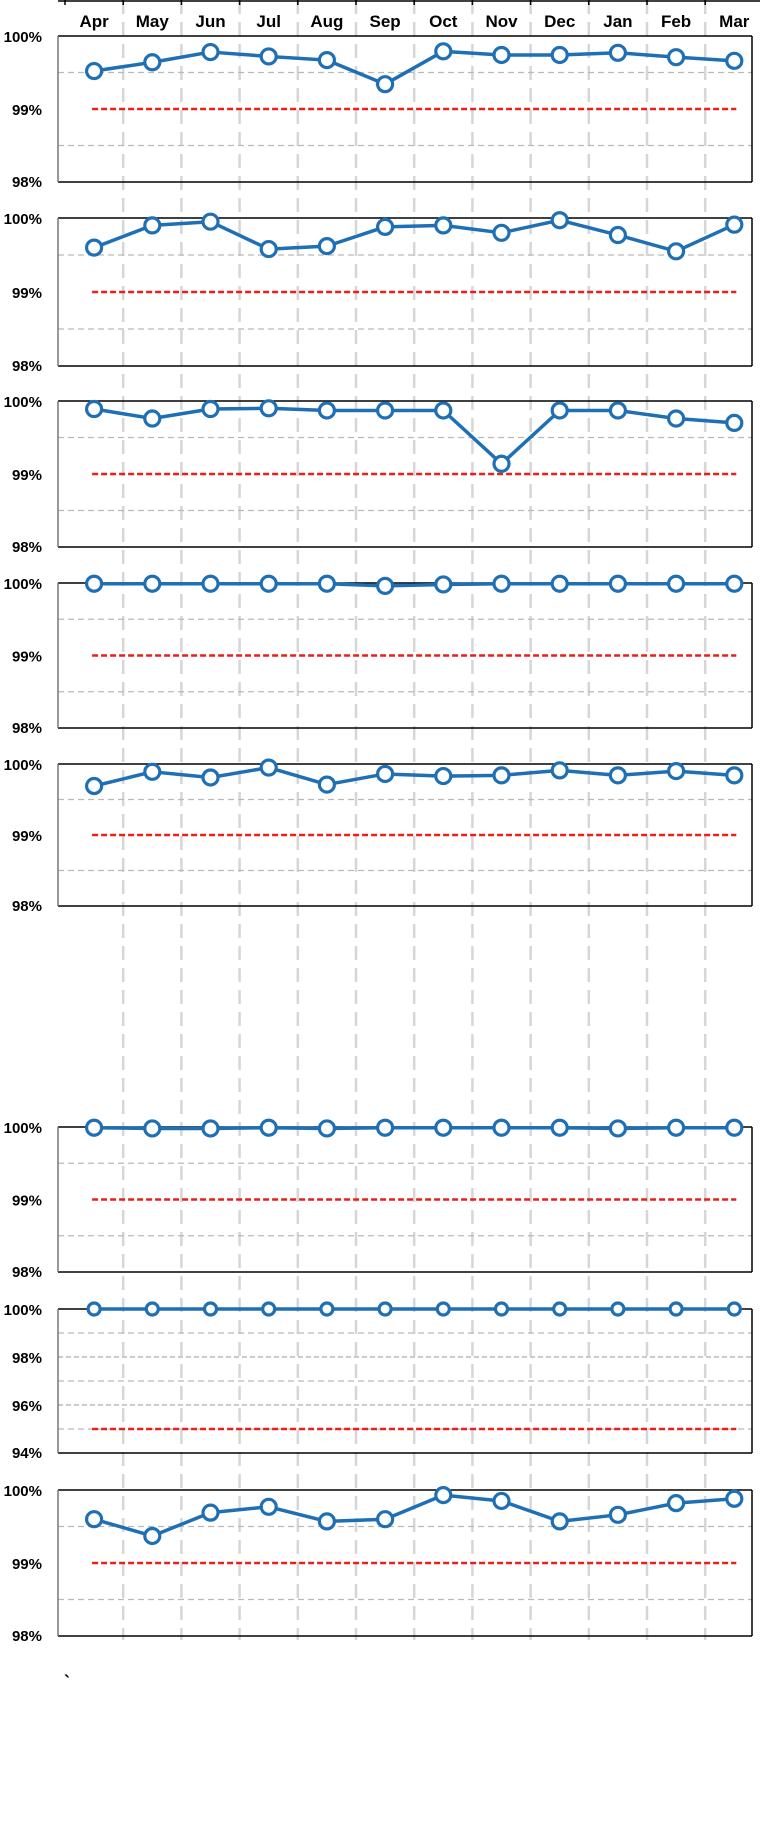  Describe the element at coordinates (153, 21) in the screenshot. I see `month-label: May` at that location.